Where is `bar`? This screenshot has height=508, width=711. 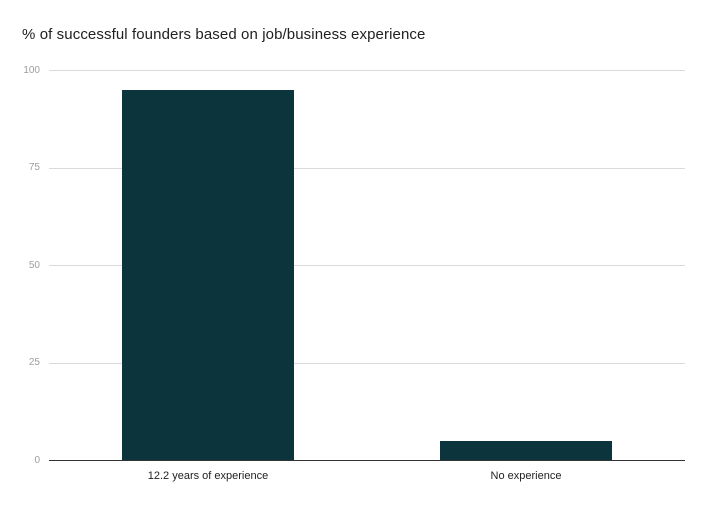
bar is located at coordinates (526, 450).